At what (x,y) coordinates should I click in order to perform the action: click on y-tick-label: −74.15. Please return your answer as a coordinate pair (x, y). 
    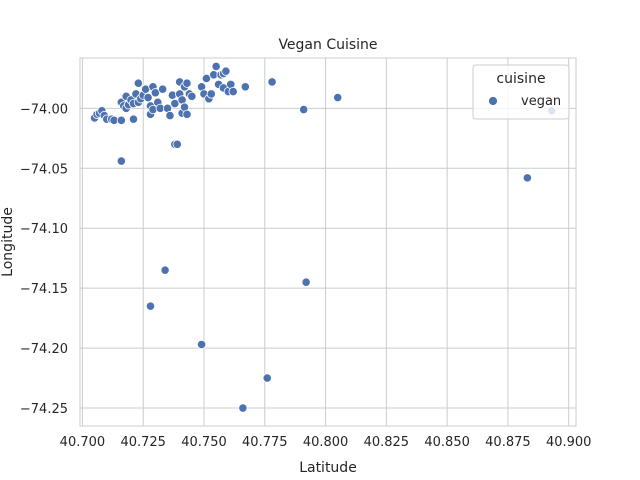
    Looking at the image, I should click on (44, 289).